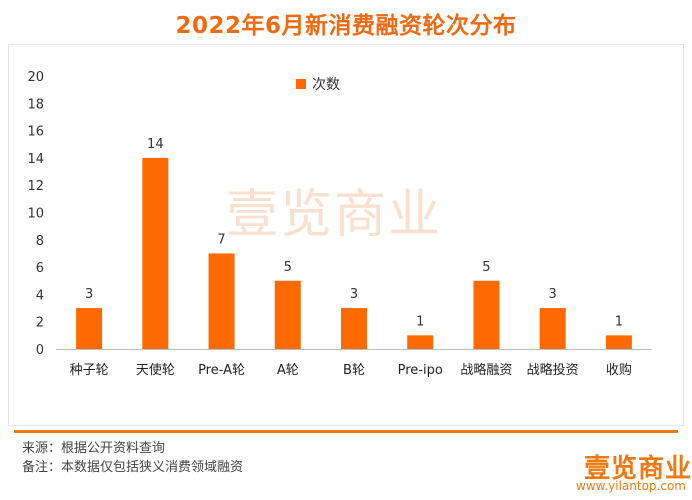 The height and width of the screenshot is (500, 692). Describe the element at coordinates (346, 431) in the screenshot. I see `footer-divider` at that location.